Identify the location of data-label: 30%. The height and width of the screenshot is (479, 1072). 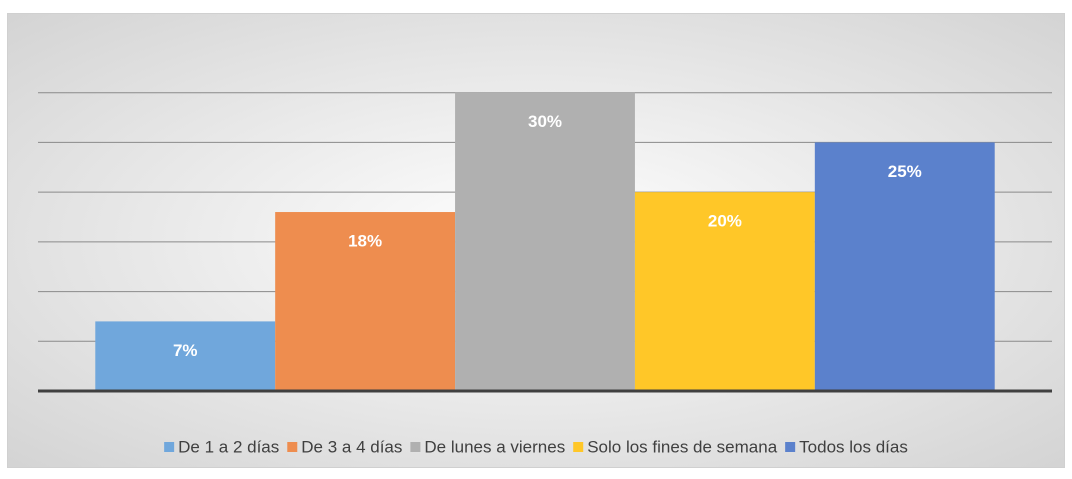
(545, 121).